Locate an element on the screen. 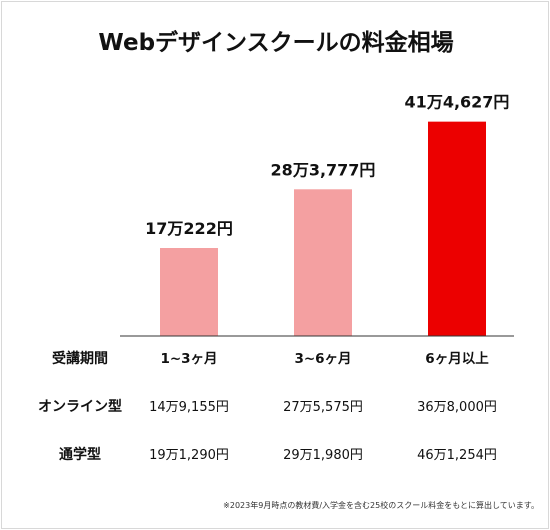 The height and width of the screenshot is (530, 550). category-label-2: 3~6ヶ月 is located at coordinates (322, 359).